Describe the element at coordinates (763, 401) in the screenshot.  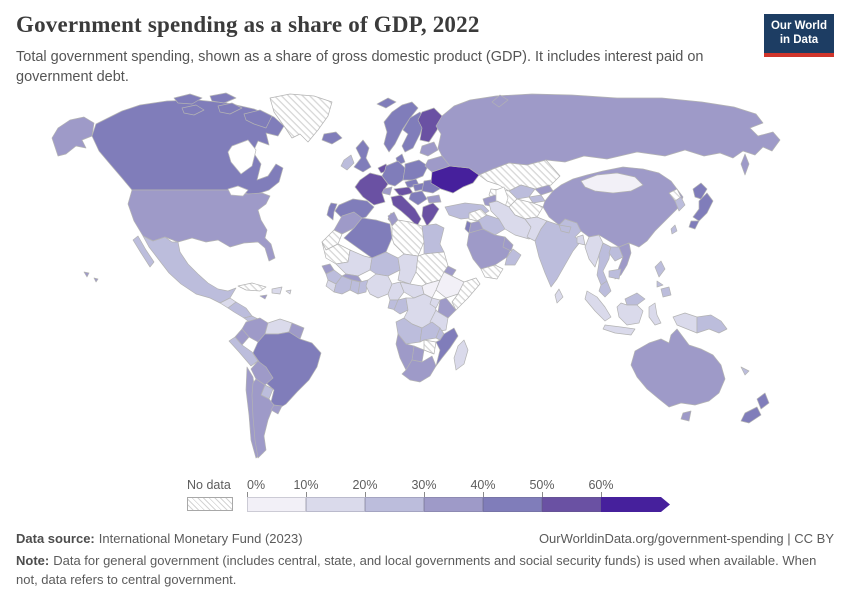
I see `region-new-zealand-north` at that location.